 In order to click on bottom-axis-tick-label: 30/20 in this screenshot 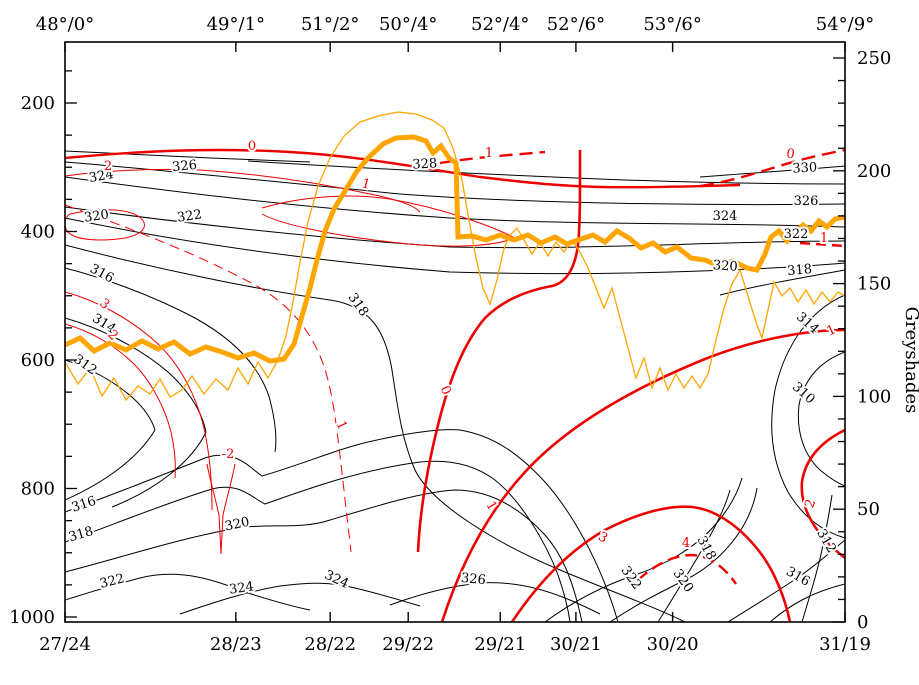, I will do `click(673, 644)`.